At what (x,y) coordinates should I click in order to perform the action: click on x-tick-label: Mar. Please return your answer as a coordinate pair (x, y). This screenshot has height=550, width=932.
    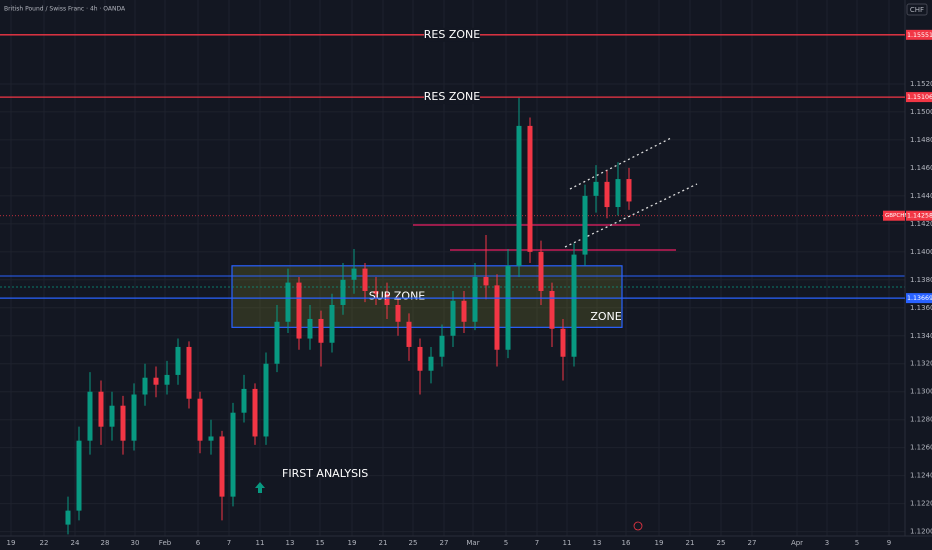
    Looking at the image, I should click on (472, 543).